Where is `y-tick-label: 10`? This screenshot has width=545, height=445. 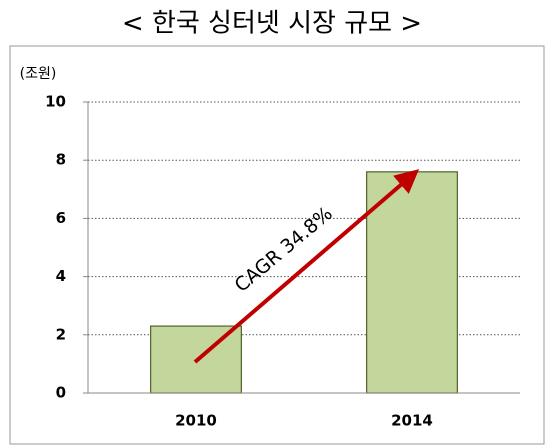 y-tick-label: 10 is located at coordinates (55, 102).